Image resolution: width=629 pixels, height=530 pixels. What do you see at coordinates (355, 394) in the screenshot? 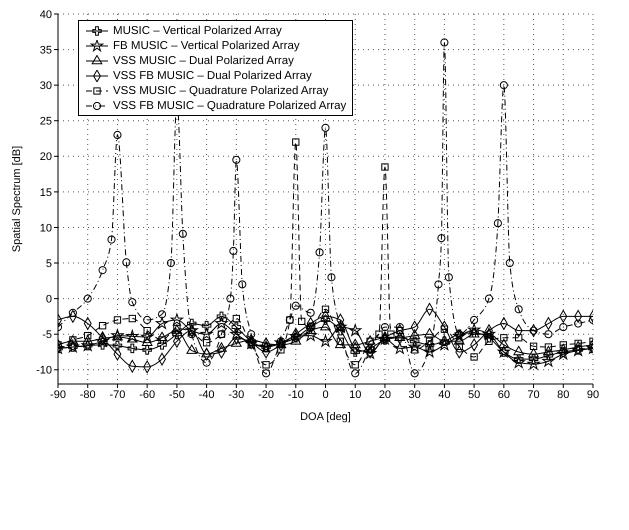
I see `x-tick-label: 10` at bounding box center [355, 394].